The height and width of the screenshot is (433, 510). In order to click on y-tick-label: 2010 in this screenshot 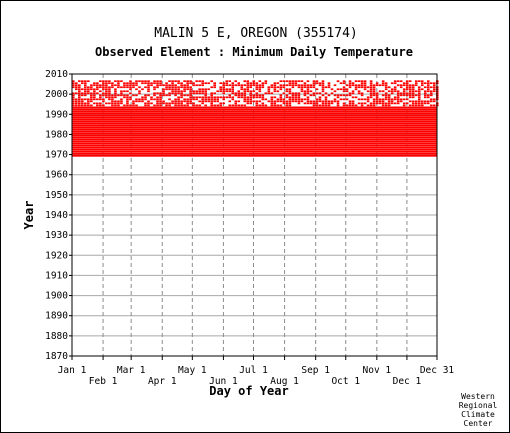, I will do `click(56, 74)`.